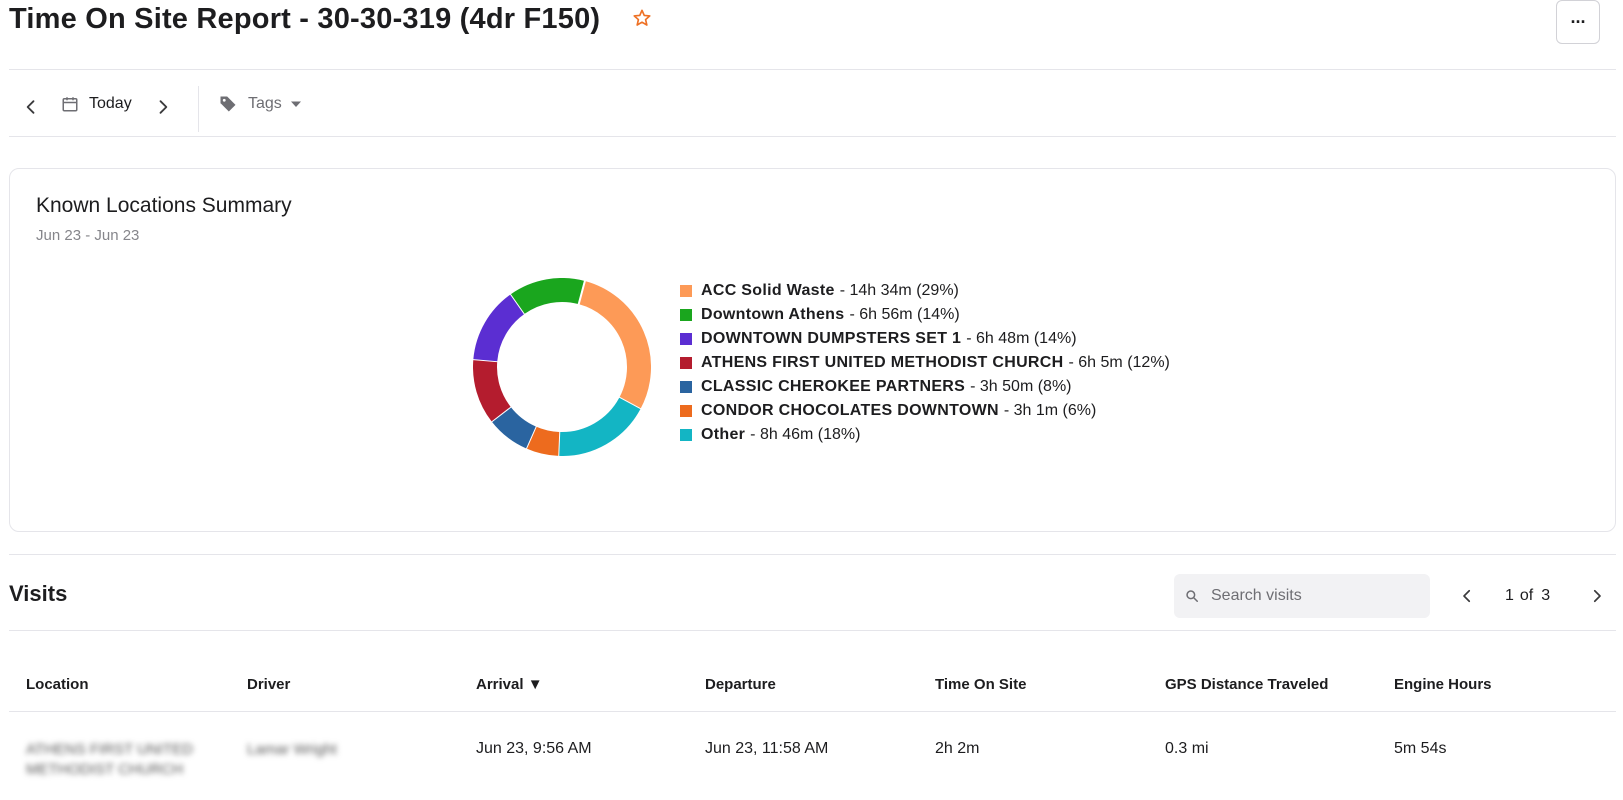  Describe the element at coordinates (1443, 684) in the screenshot. I see `column-engine-hours: Engine Hours` at that location.